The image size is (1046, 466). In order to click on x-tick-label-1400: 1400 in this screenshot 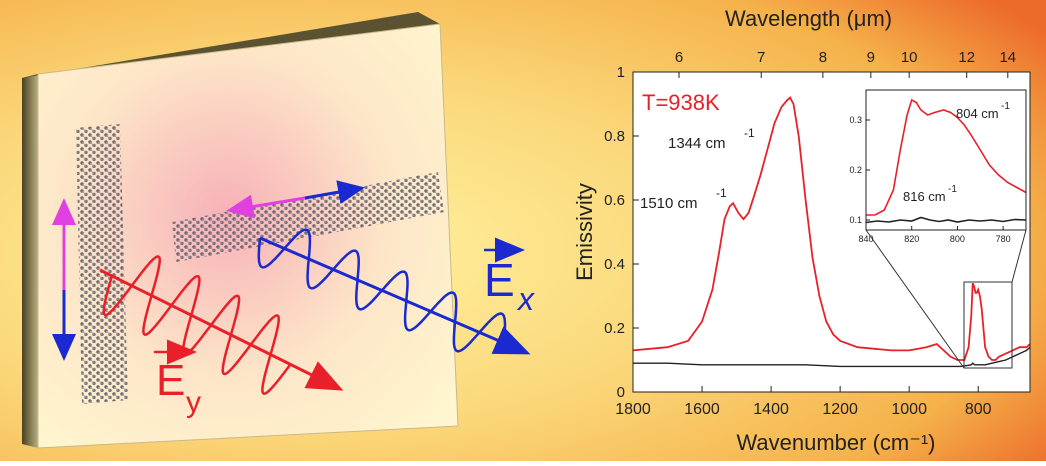, I will do `click(771, 409)`.